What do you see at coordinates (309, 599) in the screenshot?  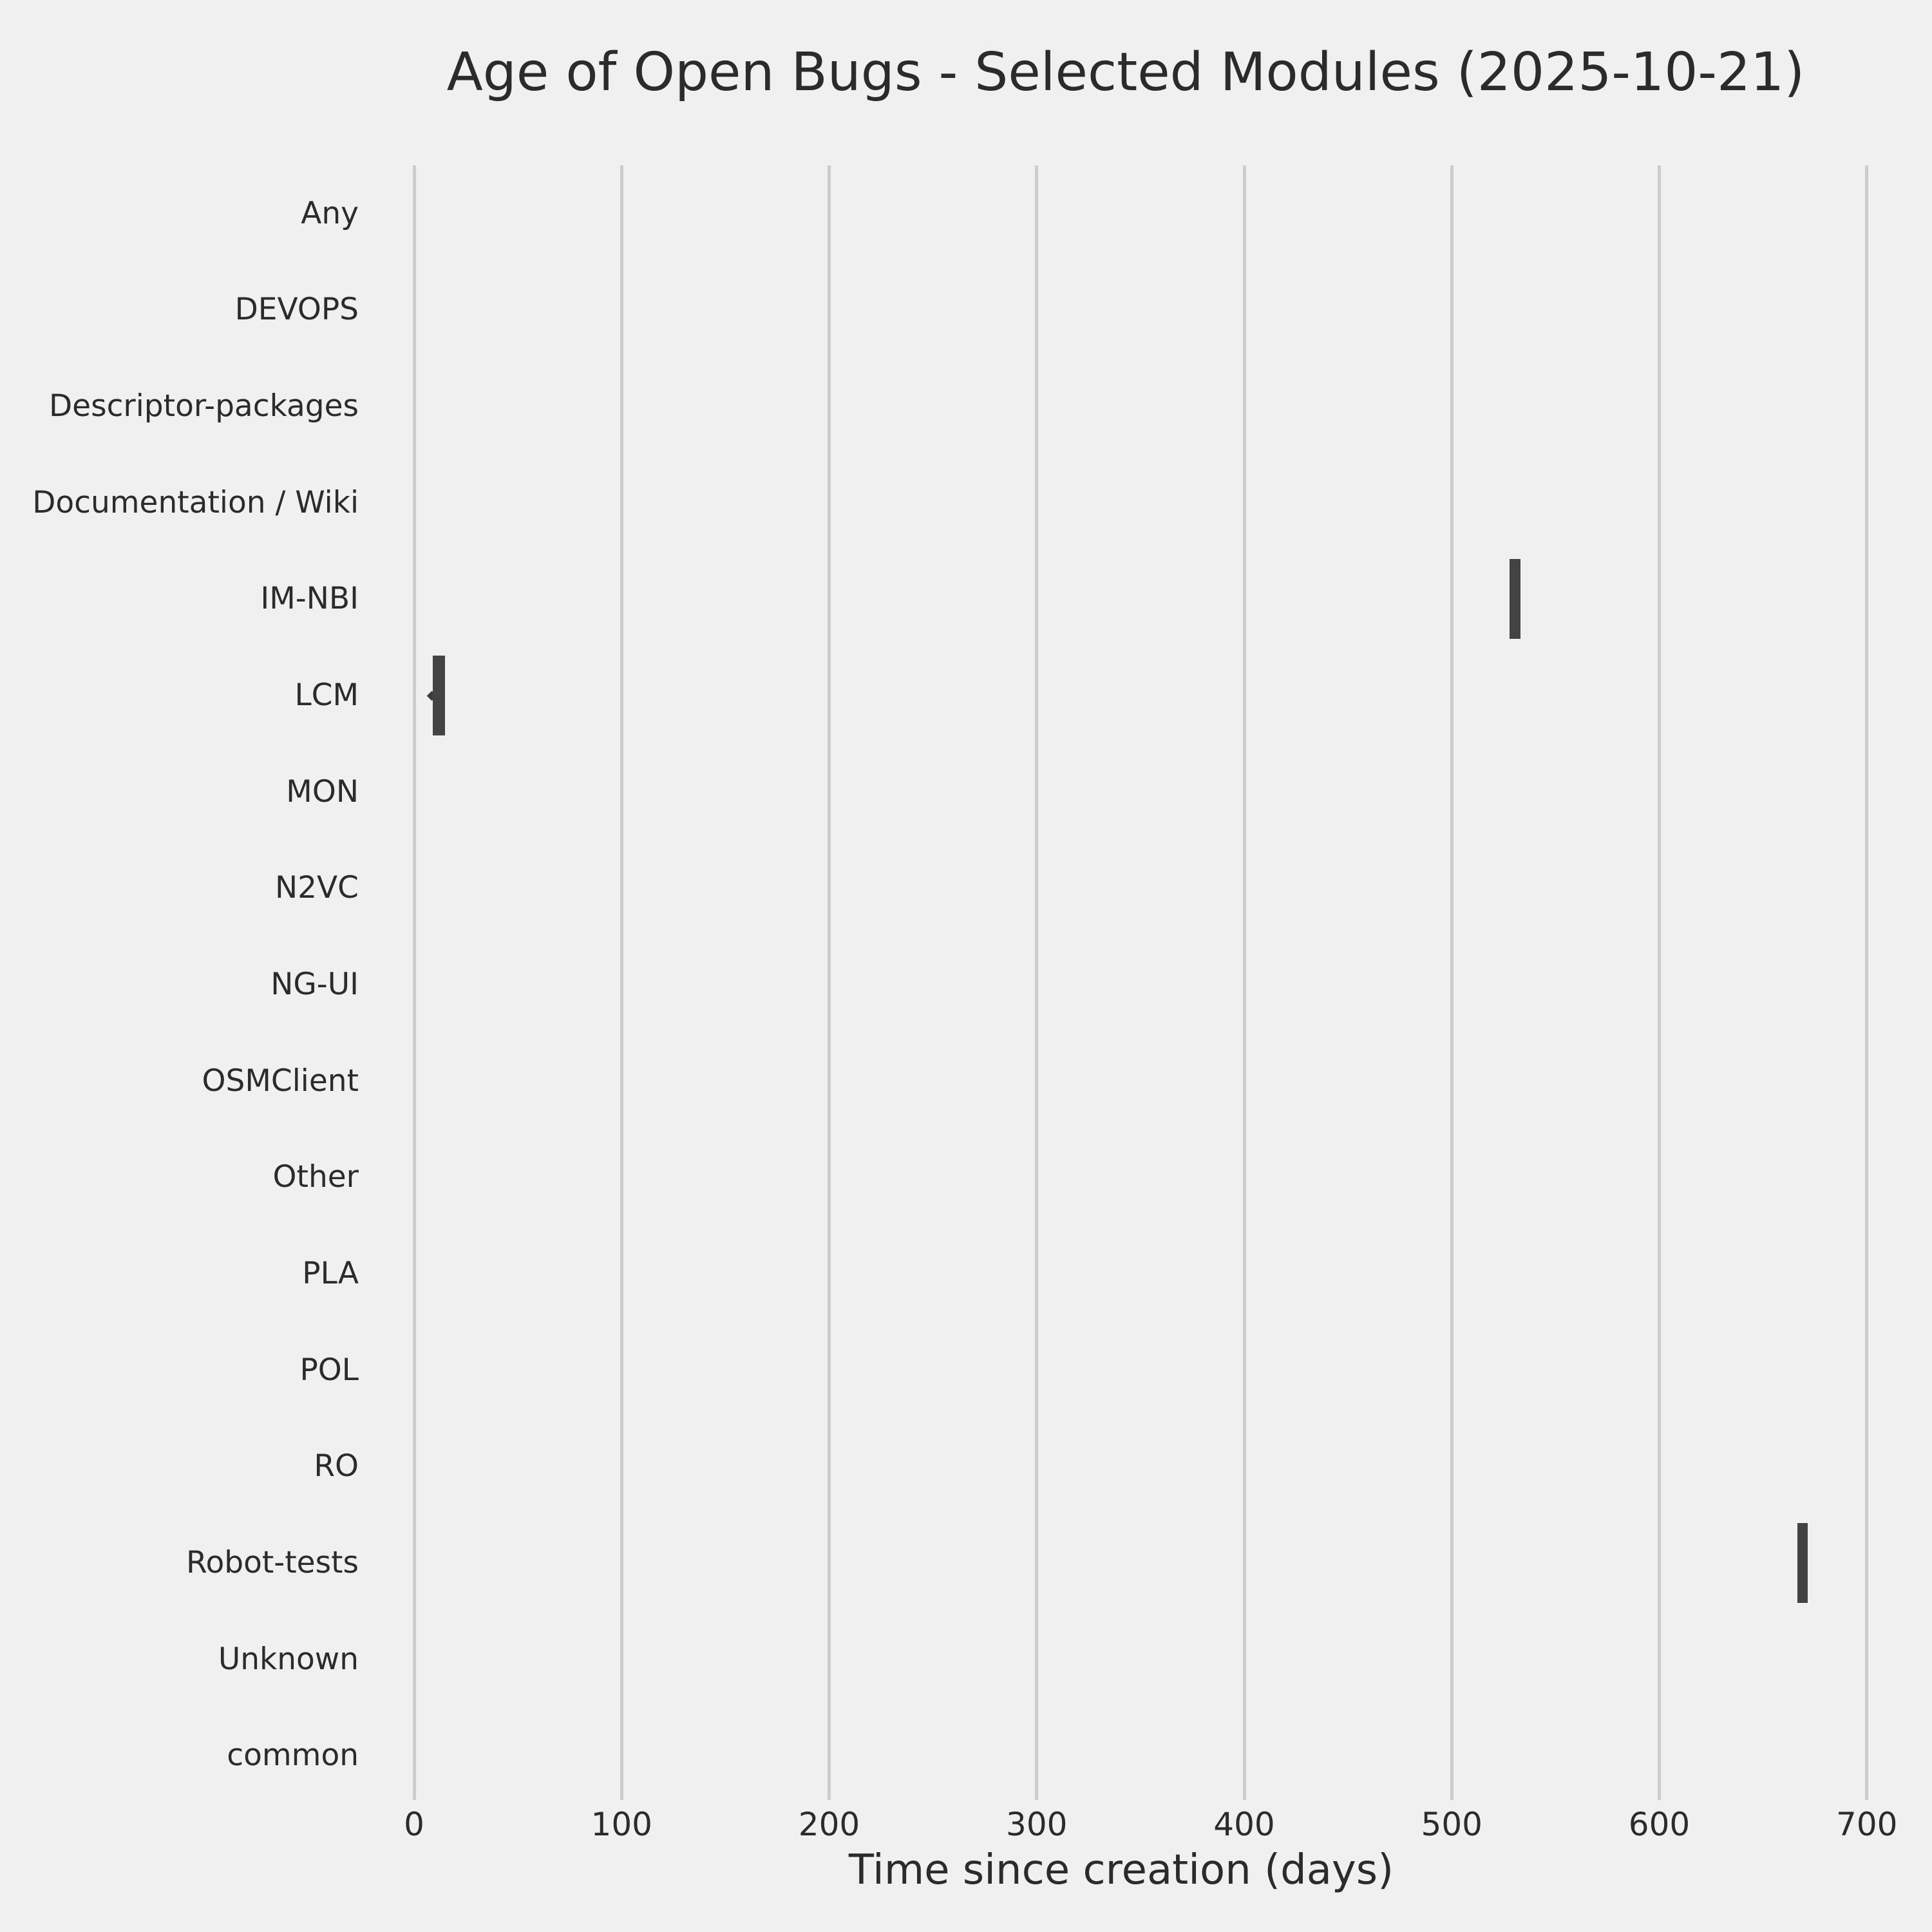 I see `y-tick-label-im-nbi: IM-NBI` at bounding box center [309, 599].